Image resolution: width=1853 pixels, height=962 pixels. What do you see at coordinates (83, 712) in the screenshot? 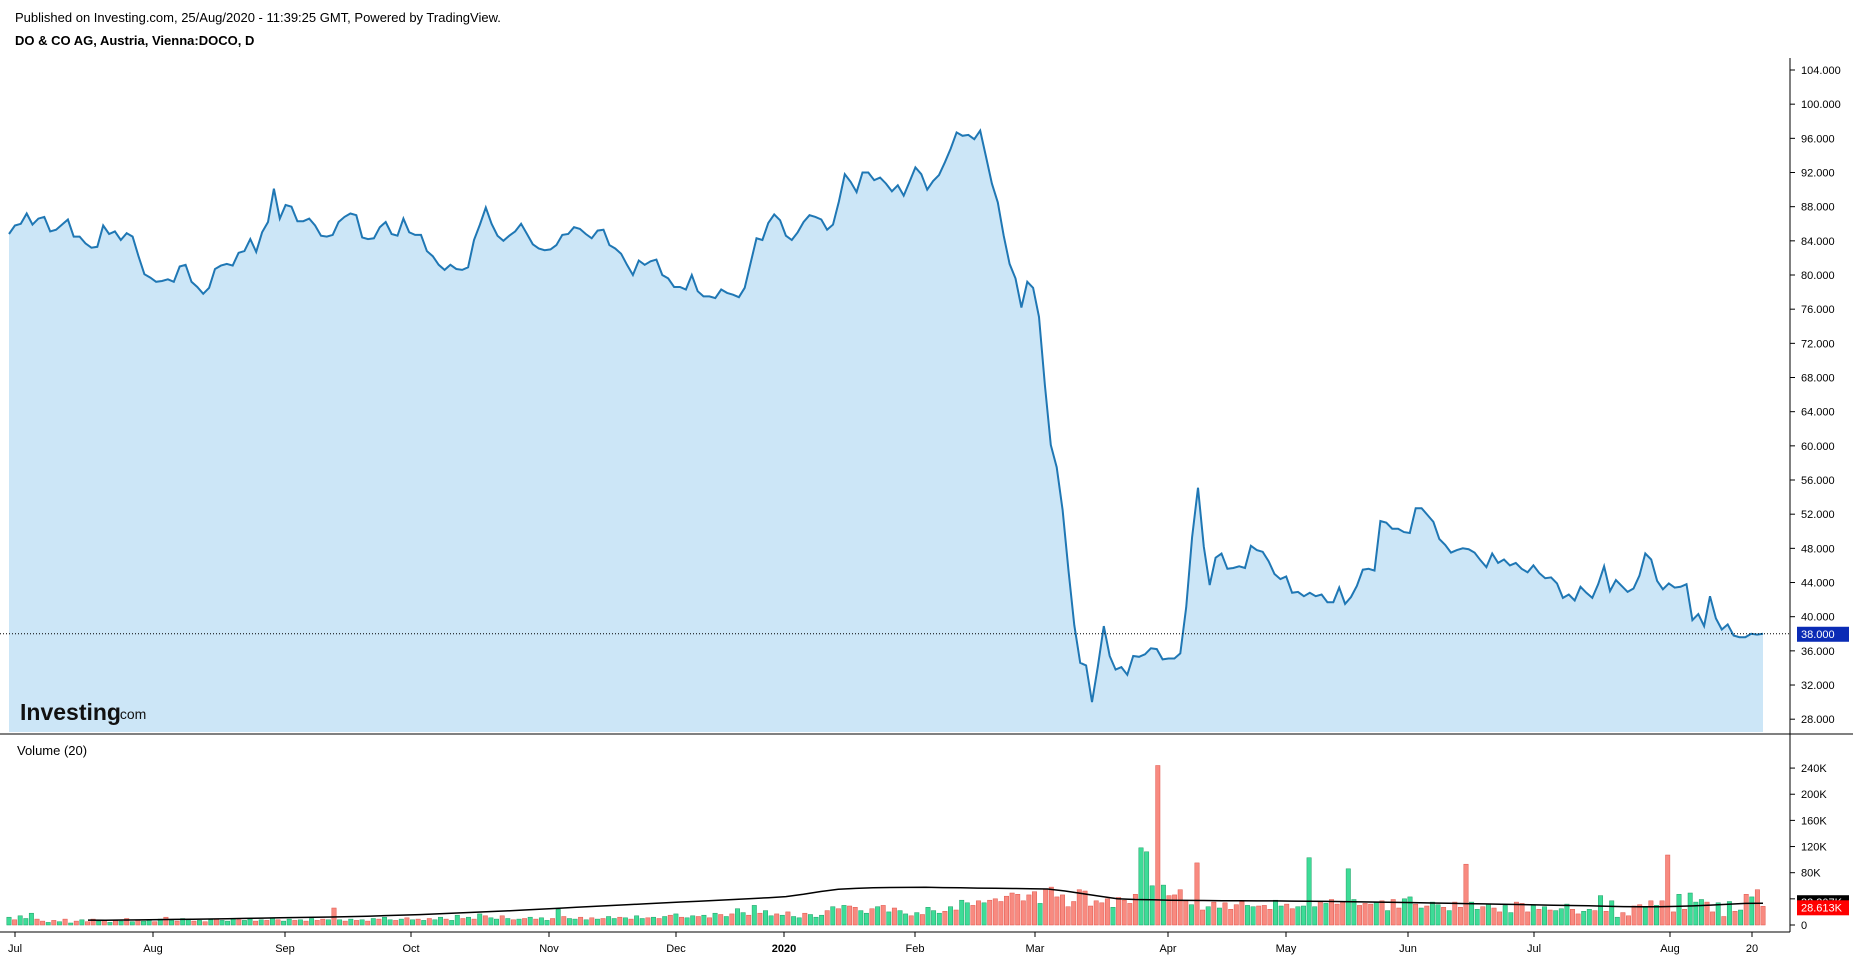
I see `investing-logo: Investing .com` at bounding box center [83, 712].